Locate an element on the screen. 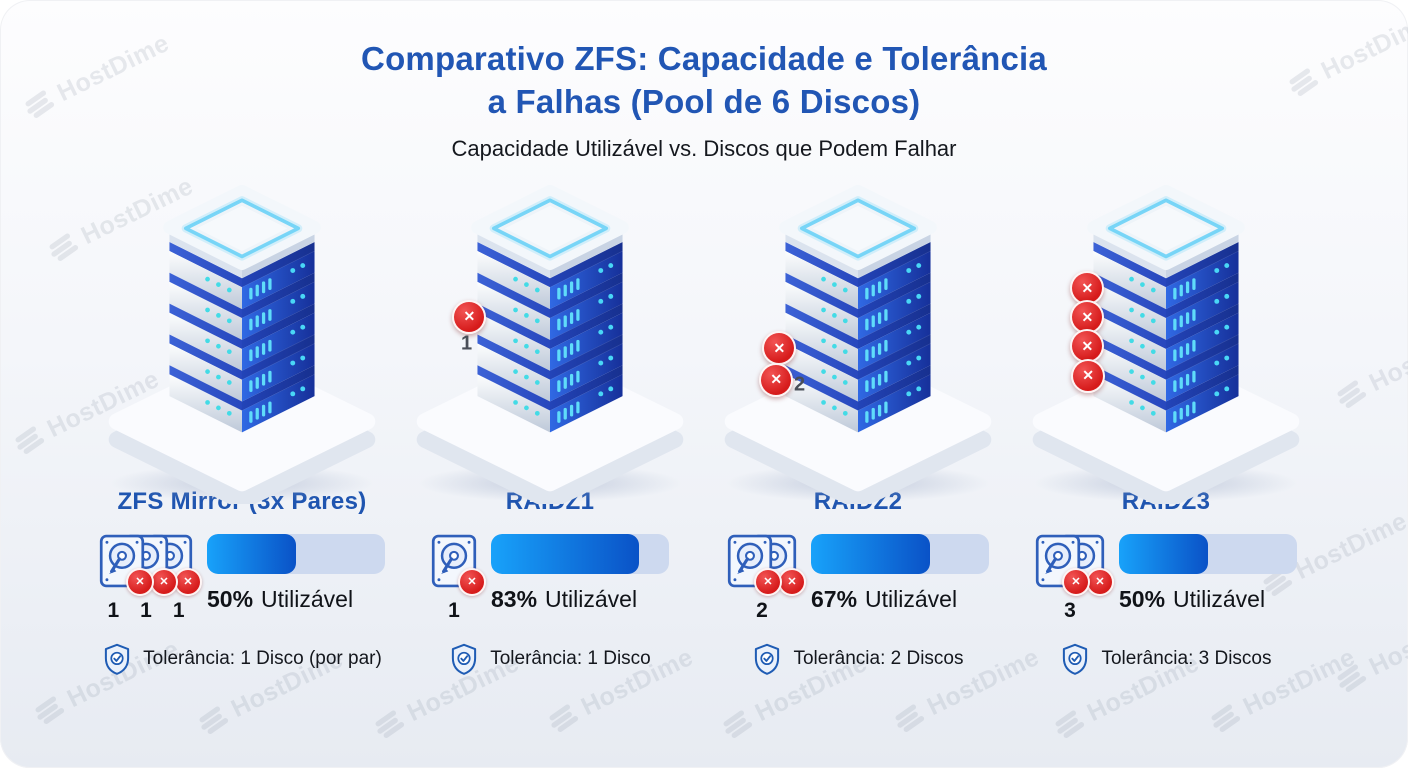  capacity-text: 67% Utilizável is located at coordinates (900, 599).